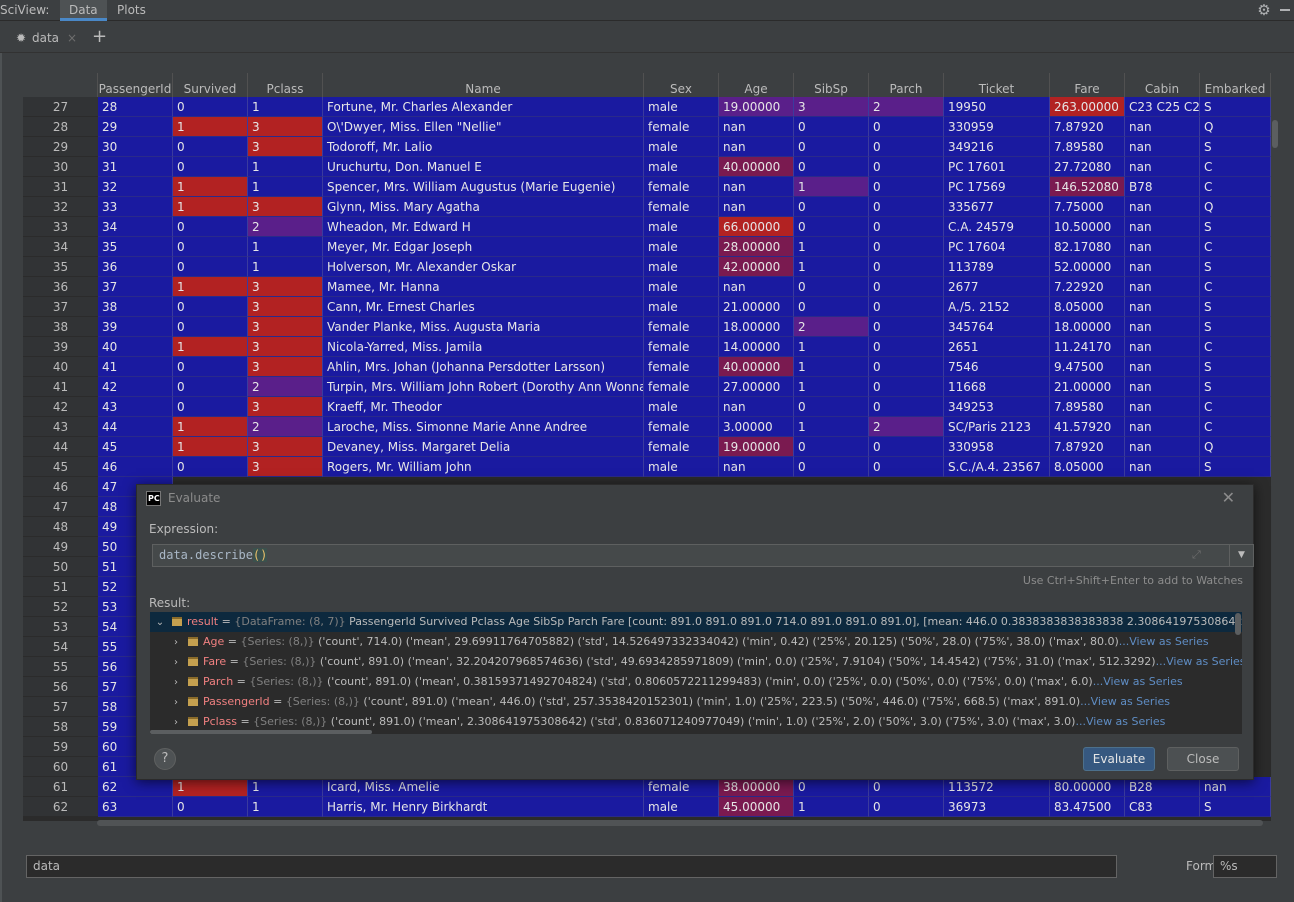  I want to click on table-cell: B28, so click(1162, 787).